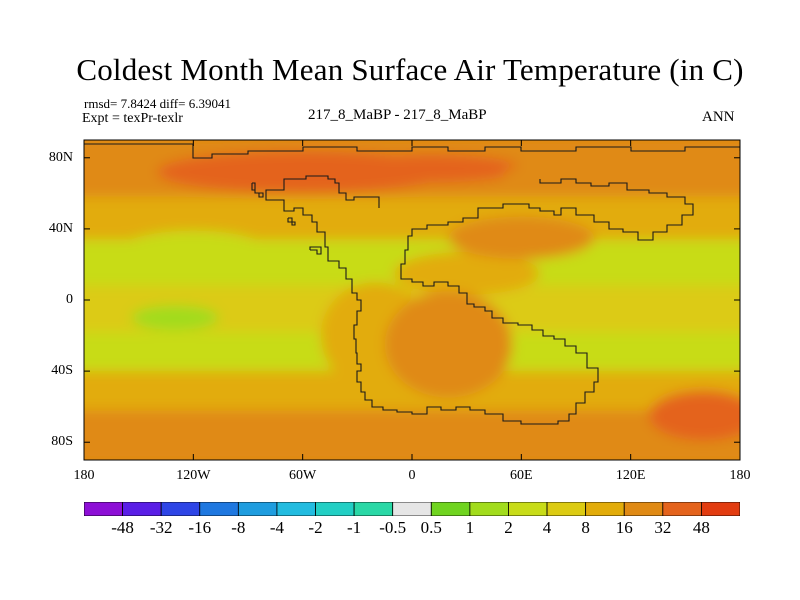 This screenshot has width=800, height=600. Describe the element at coordinates (547, 527) in the screenshot. I see `colorbar-label: 4` at that location.